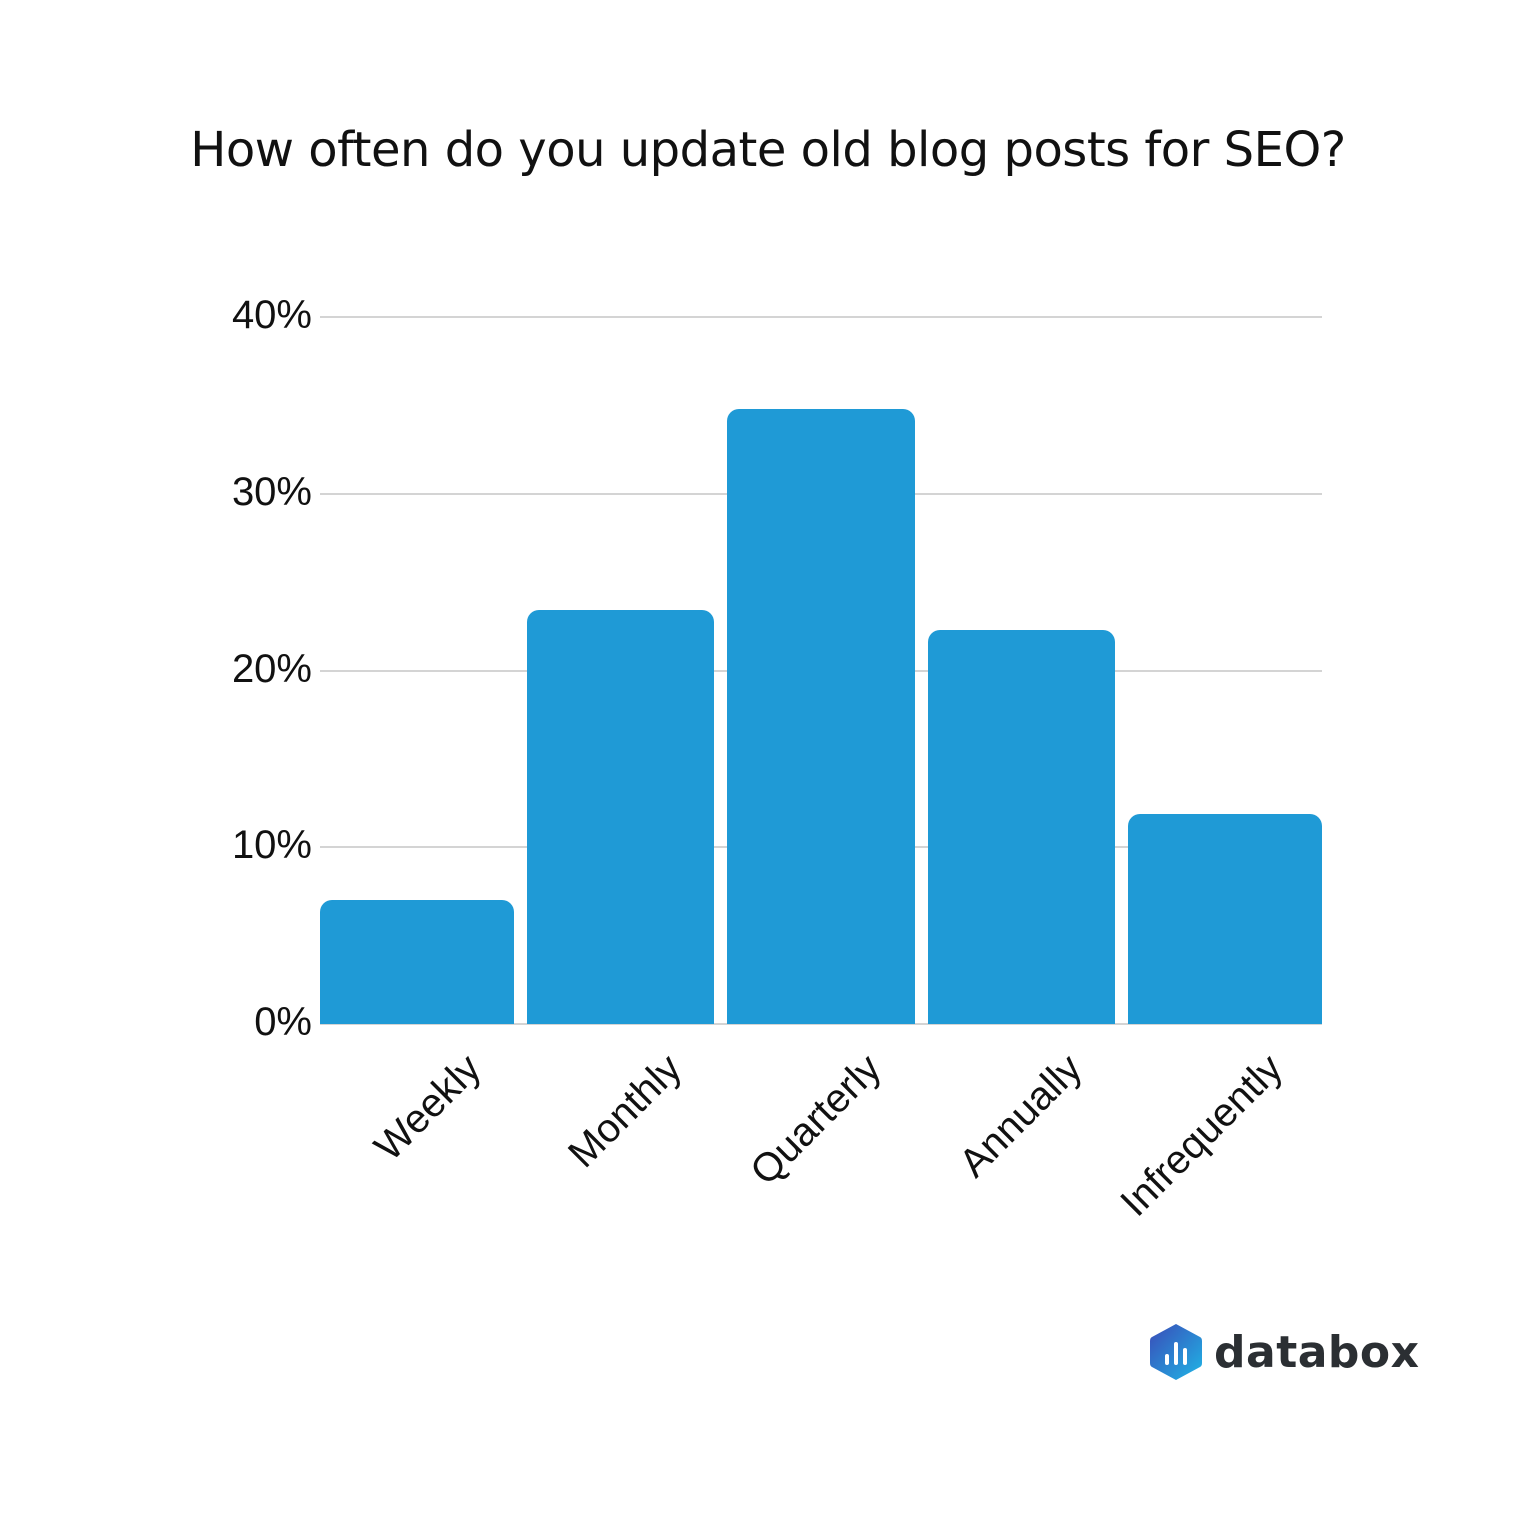  I want to click on y-tick-label: 30%, so click(271, 491).